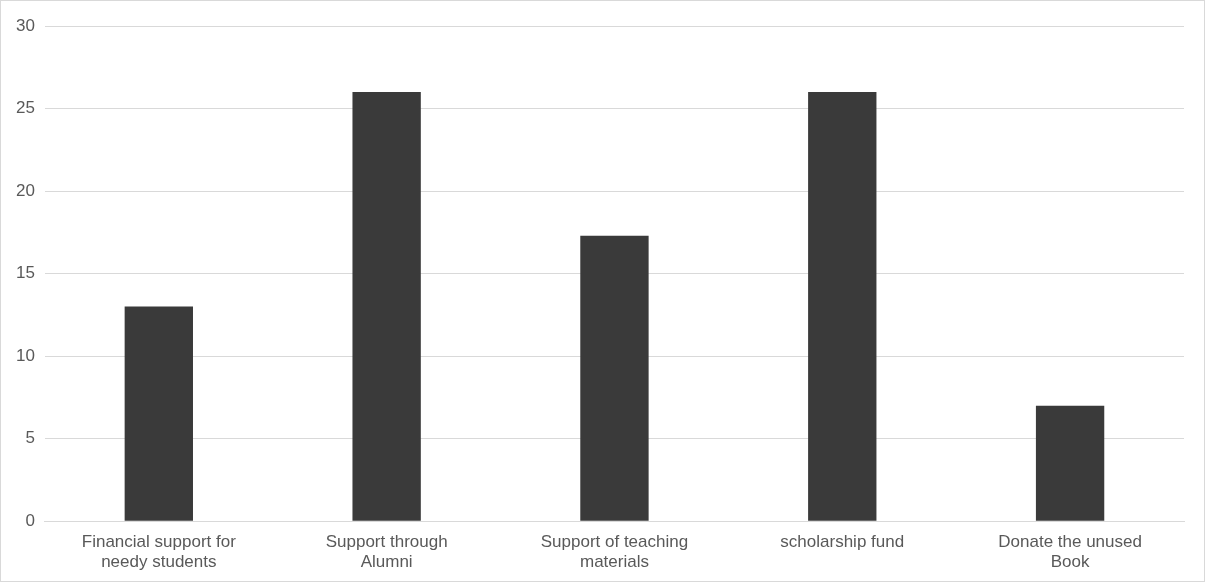 The height and width of the screenshot is (582, 1205). What do you see at coordinates (30, 520) in the screenshot?
I see `y-tick-label: 0` at bounding box center [30, 520].